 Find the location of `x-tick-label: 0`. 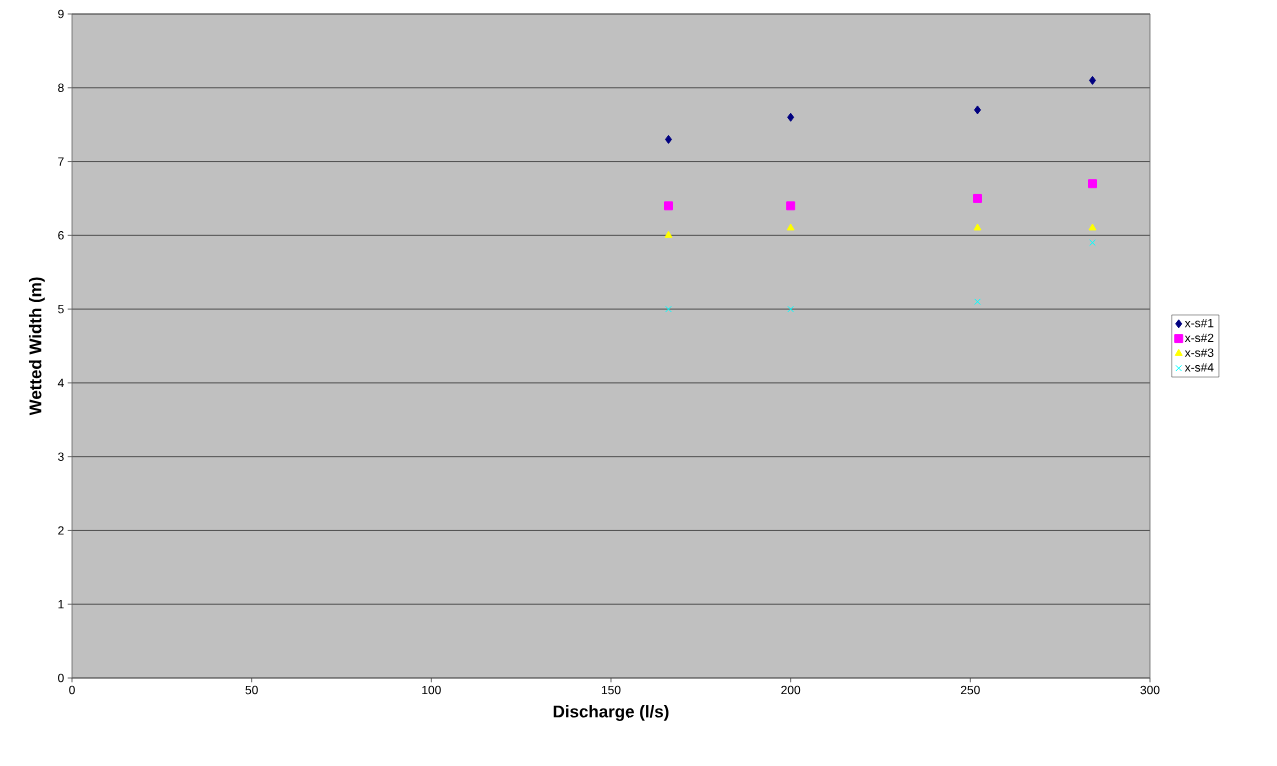

x-tick-label: 0 is located at coordinates (72, 690).